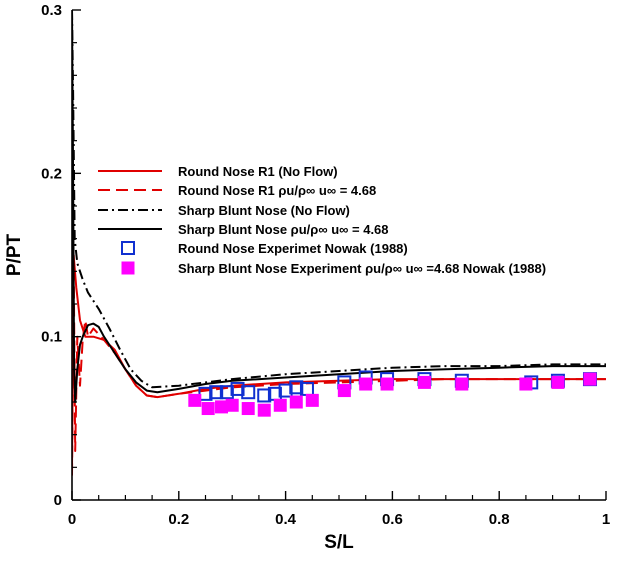 The image size is (630, 561). Describe the element at coordinates (499, 519) in the screenshot. I see `x-tick-label: 0.8` at that location.